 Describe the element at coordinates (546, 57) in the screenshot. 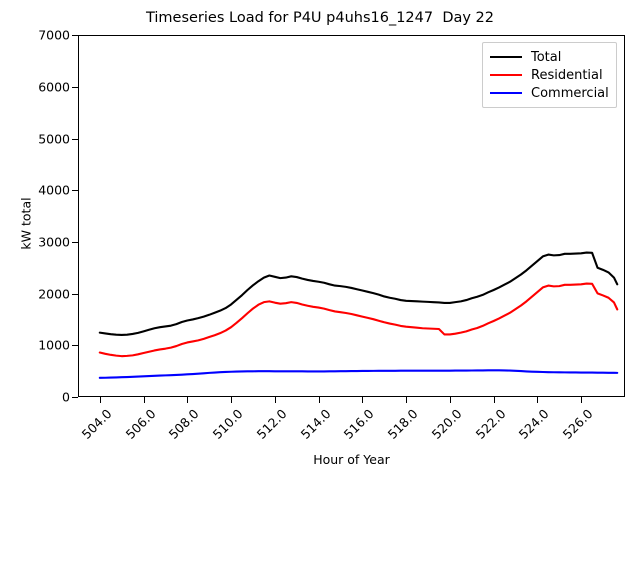

I see `legend-label: Total` at that location.